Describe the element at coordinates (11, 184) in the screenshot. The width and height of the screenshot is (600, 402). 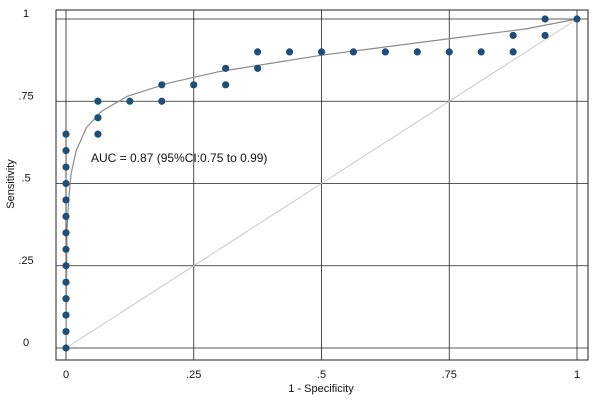
I see `y-axis-title: Sensitivity` at that location.